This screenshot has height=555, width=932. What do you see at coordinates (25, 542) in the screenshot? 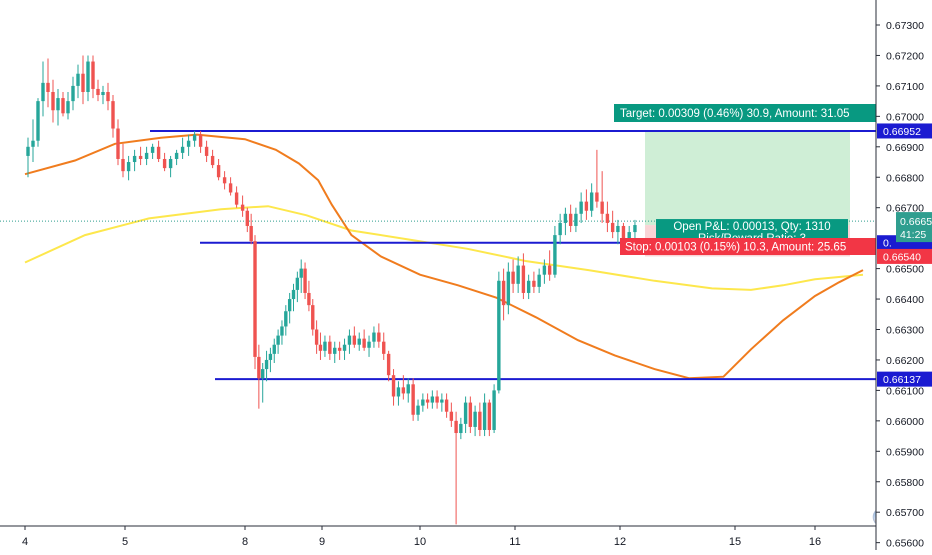
I see `x-tick-label: 4` at bounding box center [25, 542].